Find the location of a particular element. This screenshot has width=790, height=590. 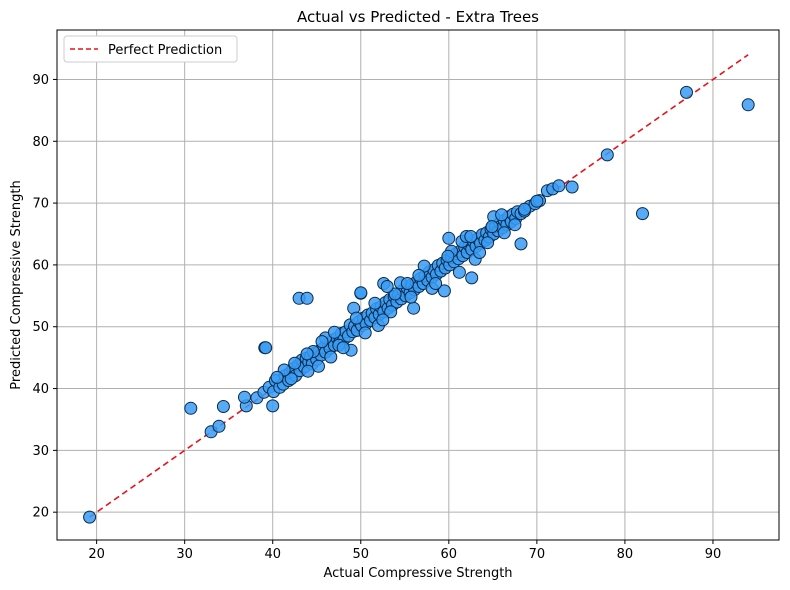

x-axis-ticks: 20 30 40 50 60 70 80 90 is located at coordinates (404, 551).